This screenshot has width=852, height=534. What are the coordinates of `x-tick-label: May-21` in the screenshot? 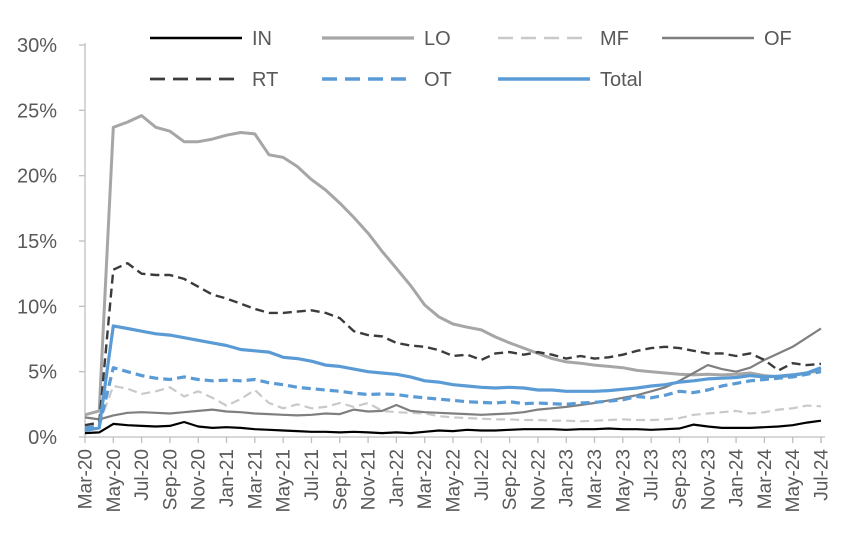 It's located at (284, 480).